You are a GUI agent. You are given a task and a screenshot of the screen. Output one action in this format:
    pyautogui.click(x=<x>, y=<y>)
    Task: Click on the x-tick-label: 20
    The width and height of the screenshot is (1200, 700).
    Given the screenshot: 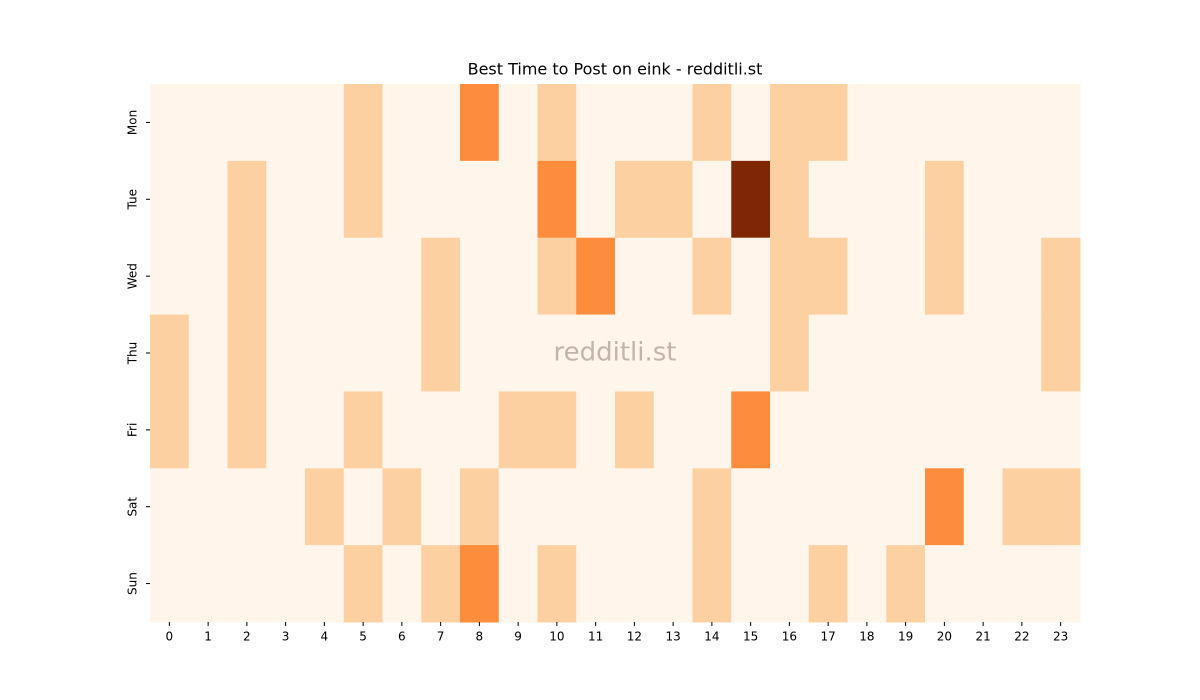 What is the action you would take?
    pyautogui.click(x=944, y=637)
    